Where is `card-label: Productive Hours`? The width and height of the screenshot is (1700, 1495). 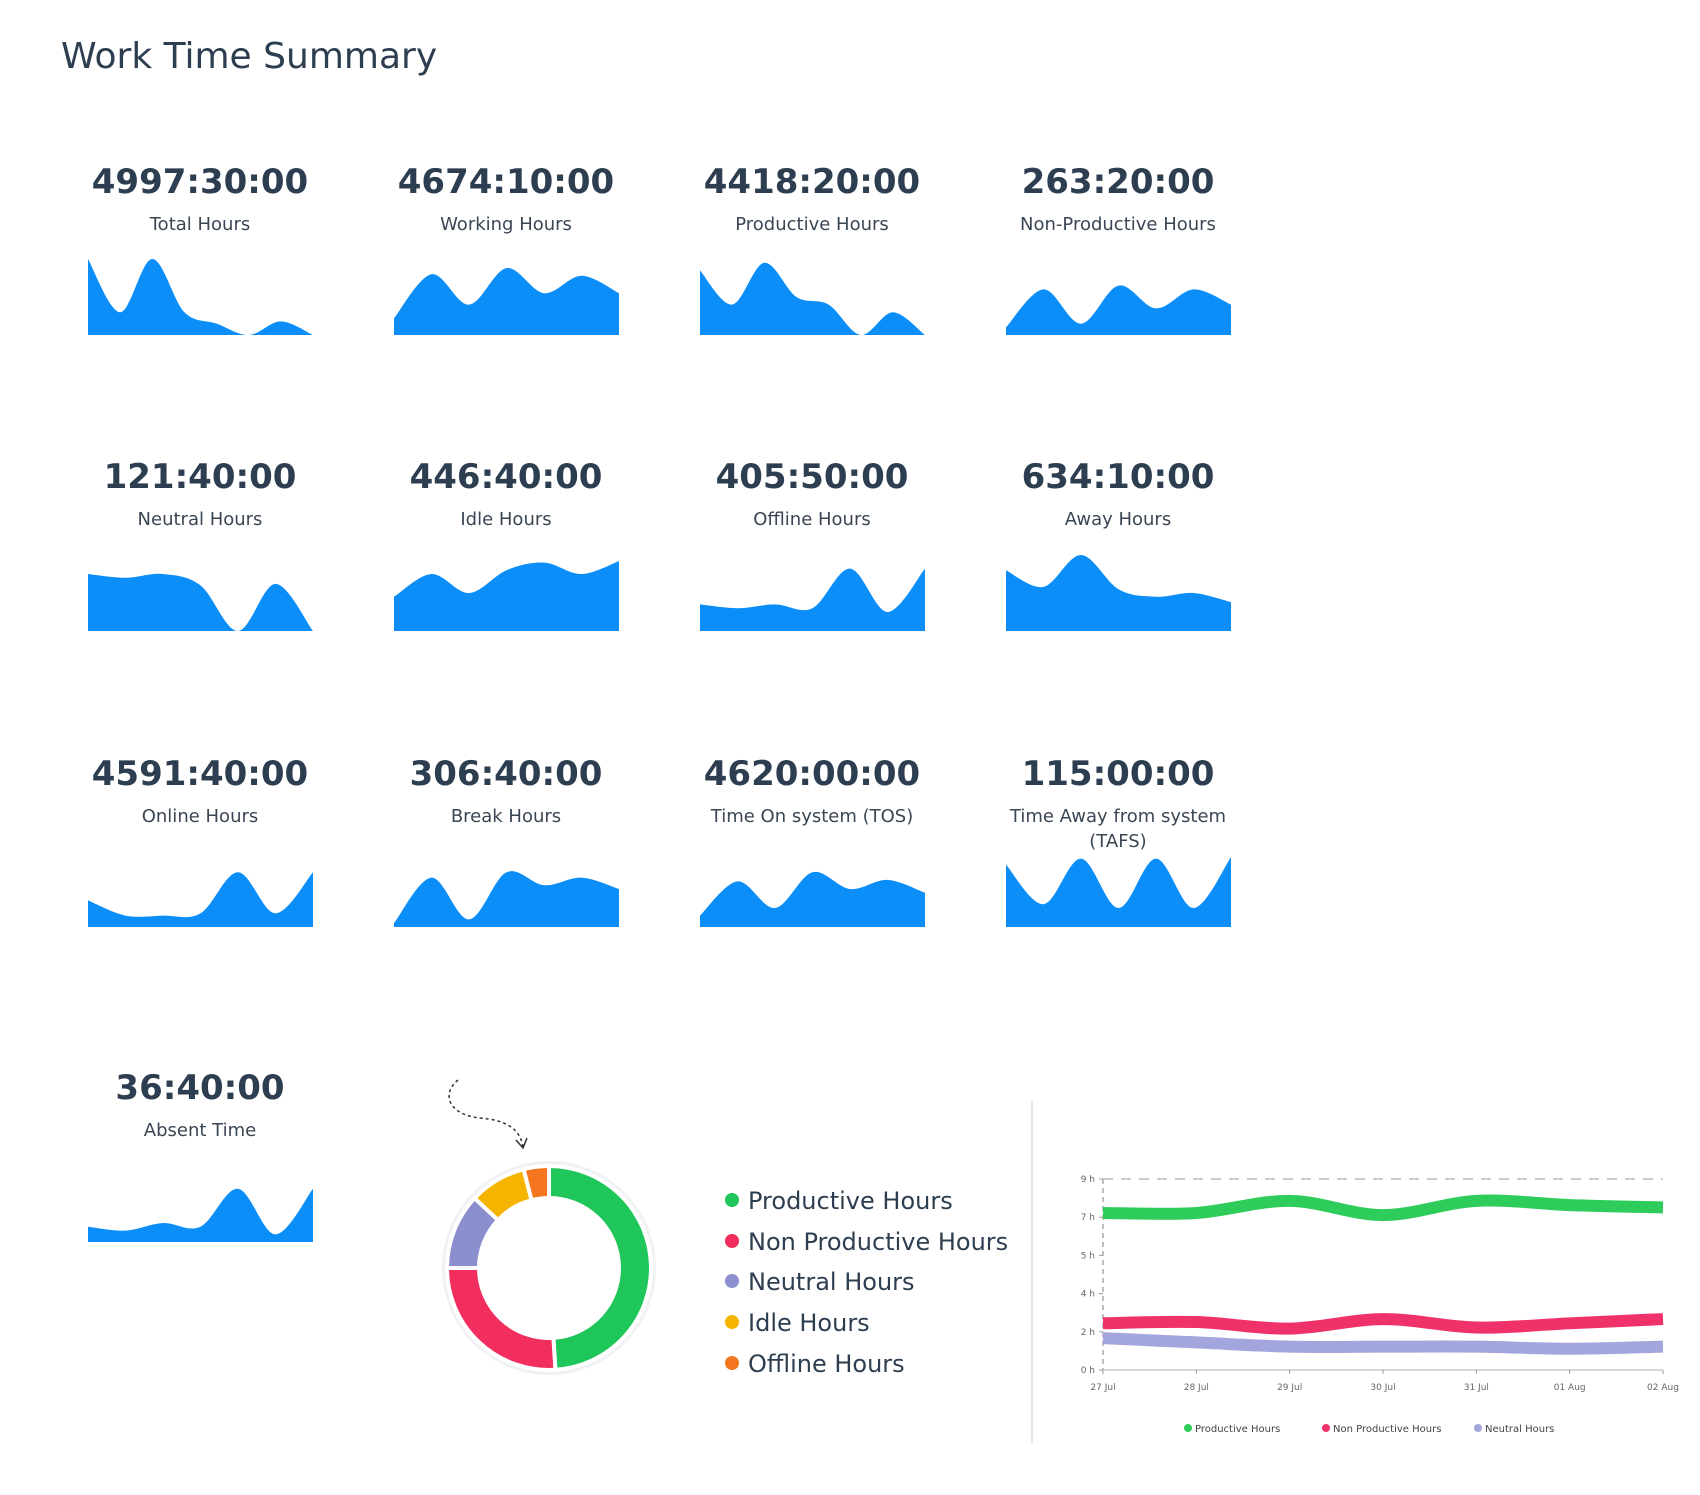
card-label: Productive Hours is located at coordinates (812, 224).